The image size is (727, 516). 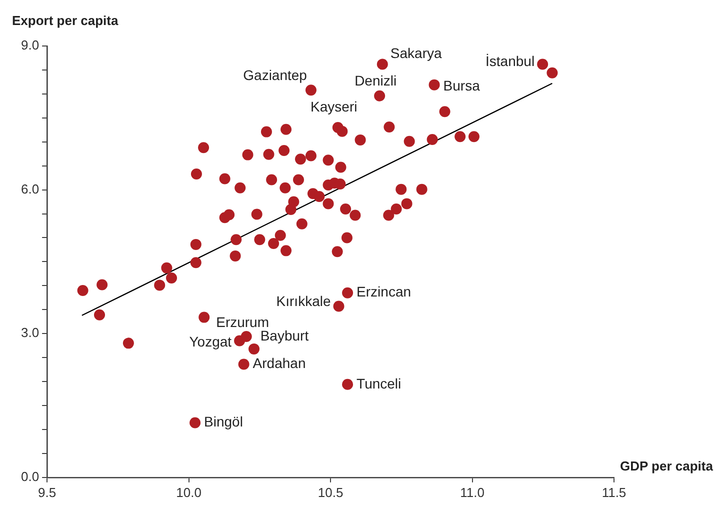 I want to click on annotation: Ardahan, so click(x=279, y=363).